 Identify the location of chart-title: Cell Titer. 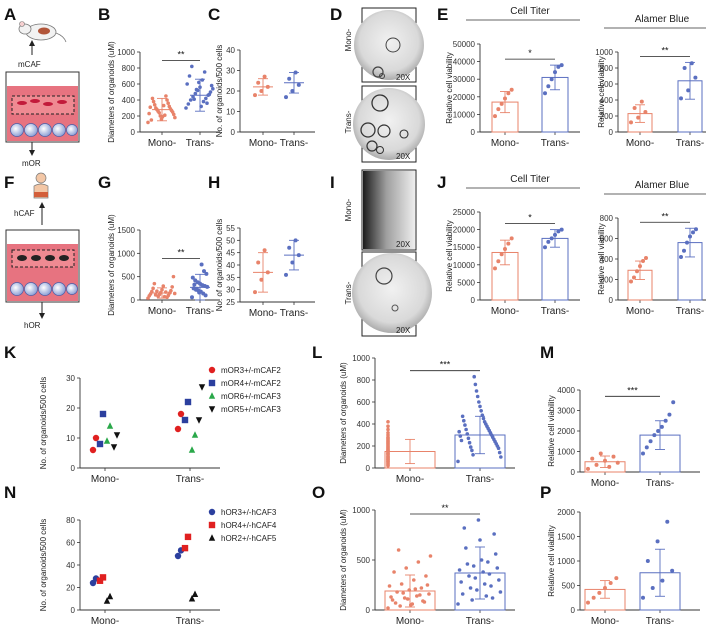
(530, 179).